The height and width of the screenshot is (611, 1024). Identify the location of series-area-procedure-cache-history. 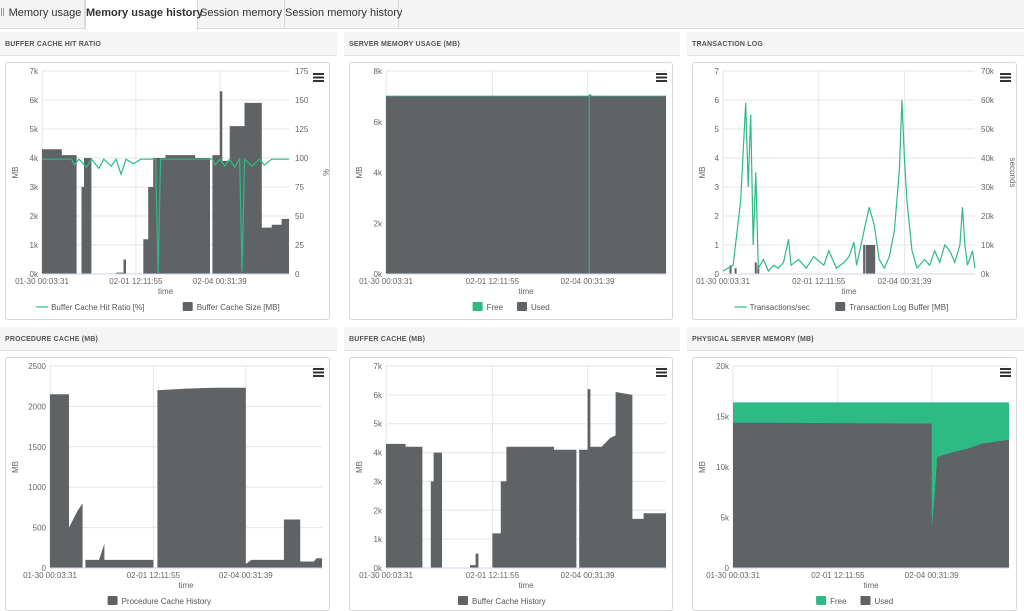
(186, 477).